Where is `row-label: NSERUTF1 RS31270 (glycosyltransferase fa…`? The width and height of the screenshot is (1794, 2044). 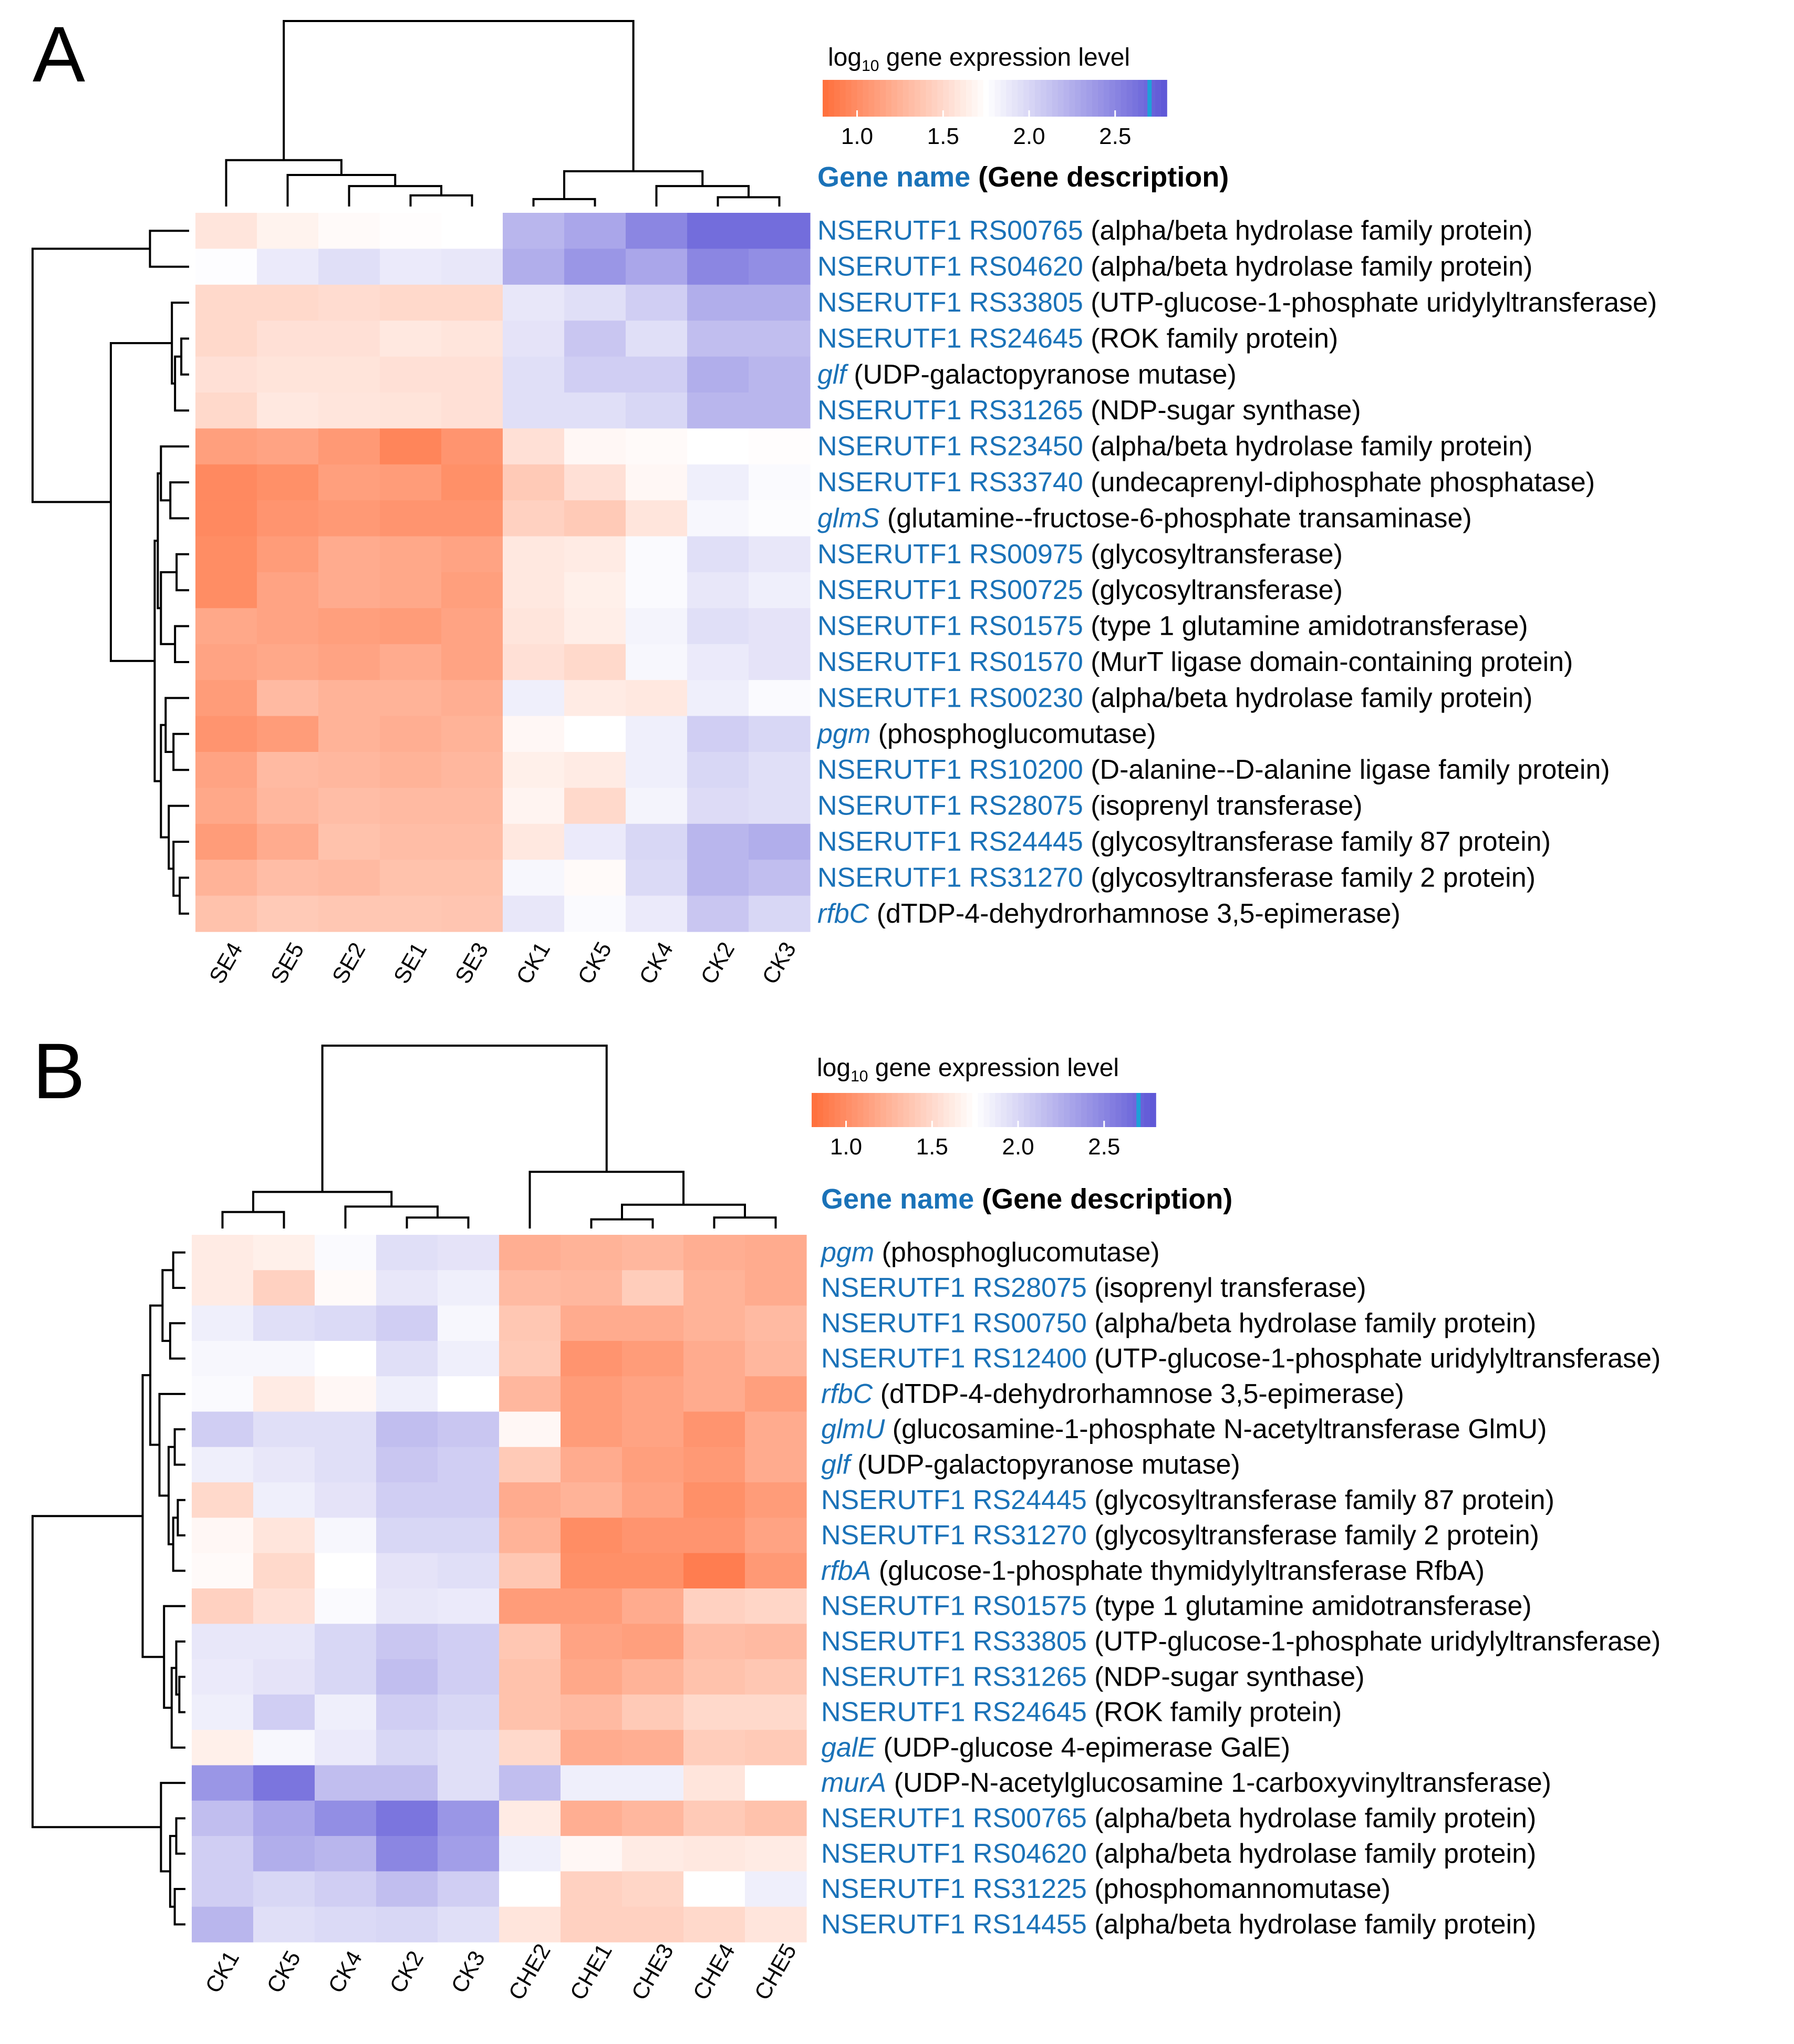 row-label: NSERUTF1 RS31270 (glycosyltransferase fa… is located at coordinates (1176, 877).